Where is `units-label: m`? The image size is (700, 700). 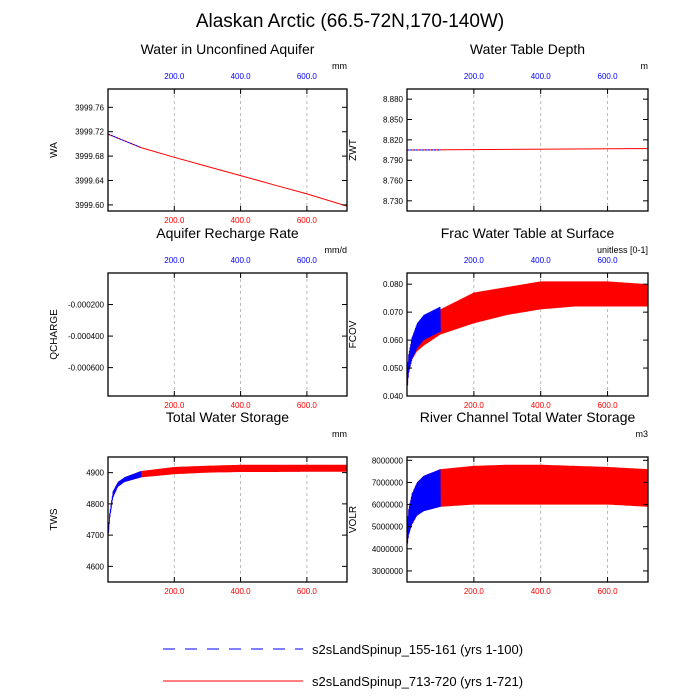 units-label: m is located at coordinates (645, 66).